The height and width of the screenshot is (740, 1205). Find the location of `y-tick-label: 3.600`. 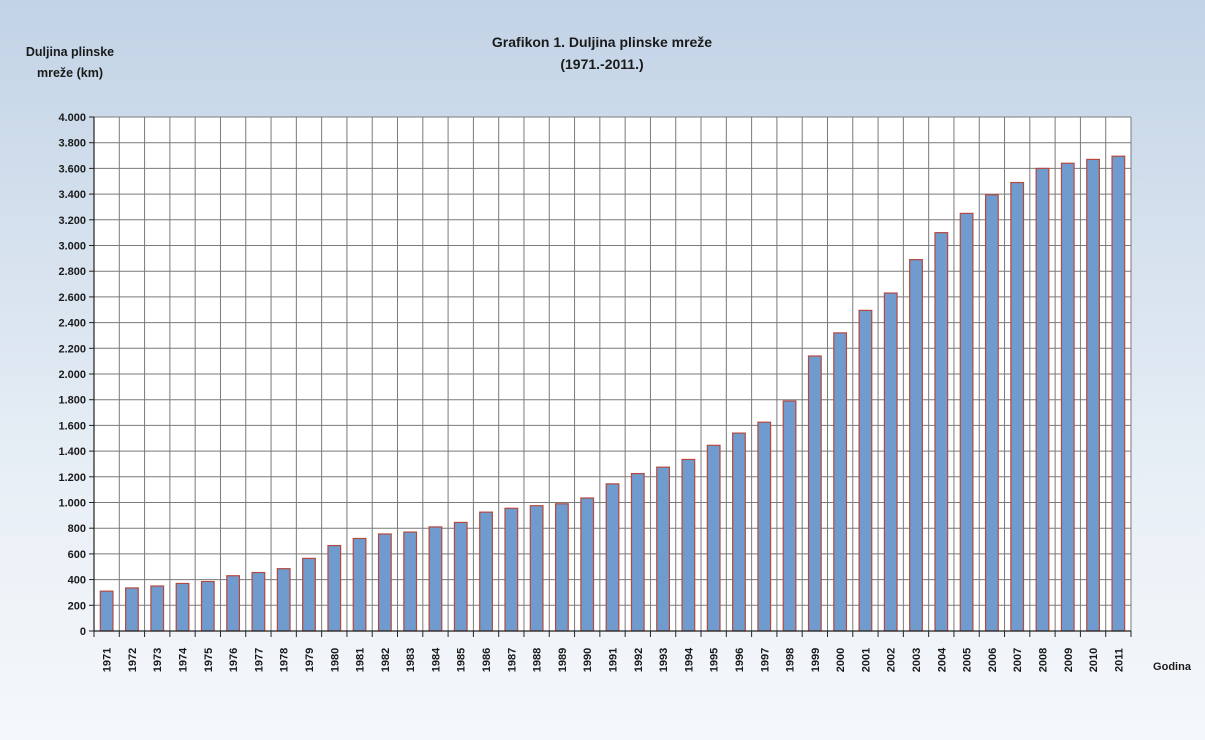

y-tick-label: 3.600 is located at coordinates (72, 169).